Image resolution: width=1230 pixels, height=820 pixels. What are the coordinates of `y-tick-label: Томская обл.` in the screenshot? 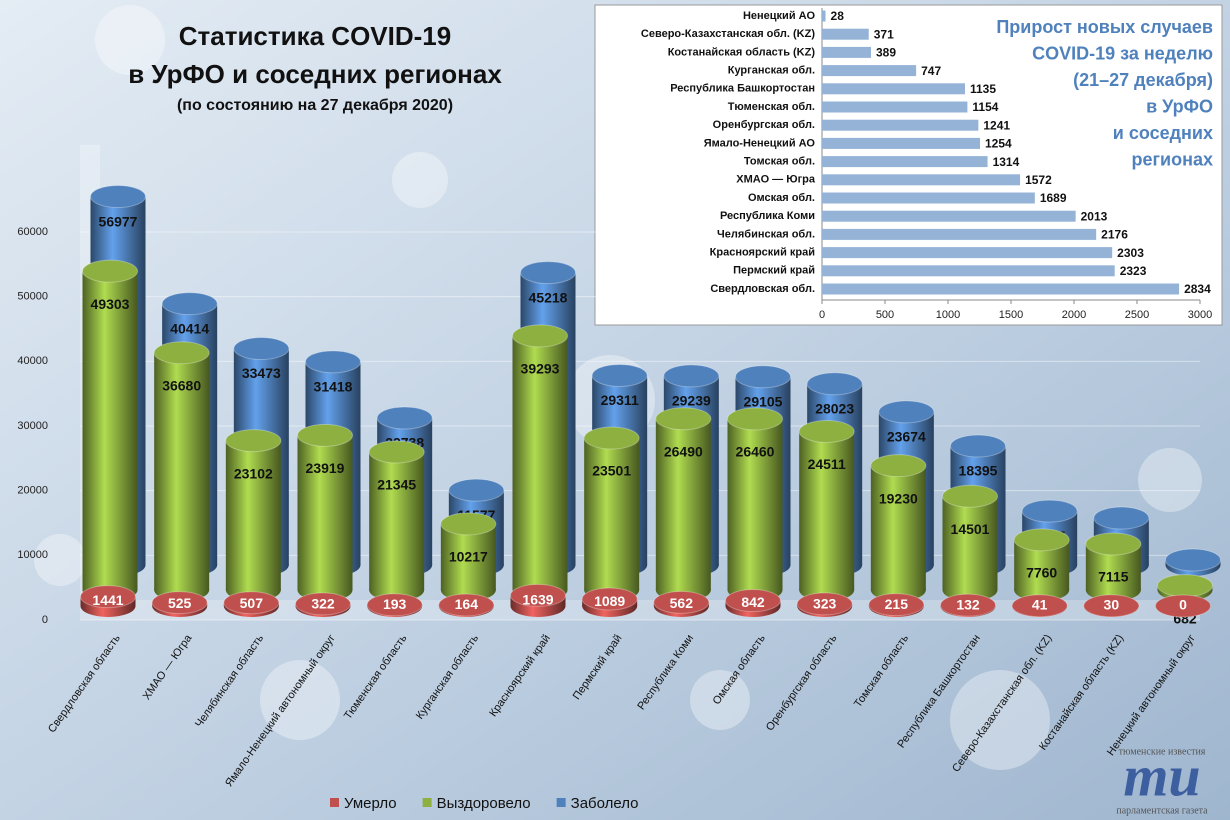 It's located at (779, 162).